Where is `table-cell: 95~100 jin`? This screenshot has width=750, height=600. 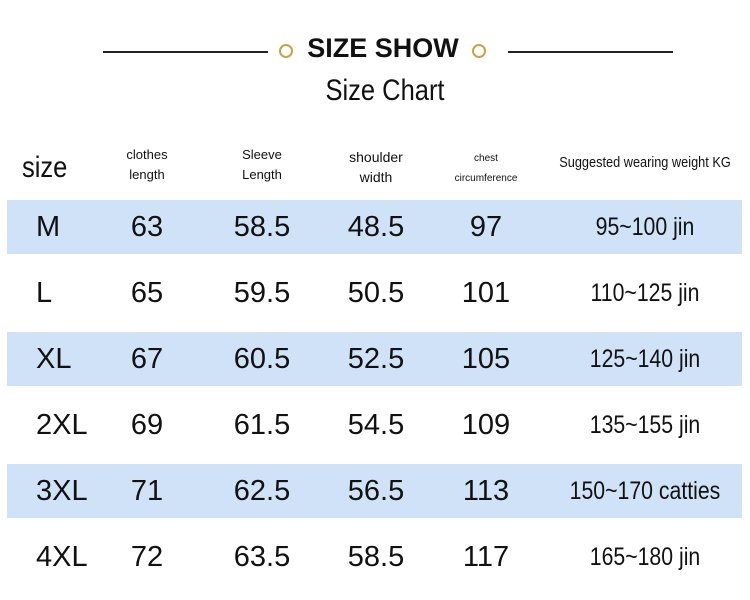 table-cell: 95~100 jin is located at coordinates (645, 227).